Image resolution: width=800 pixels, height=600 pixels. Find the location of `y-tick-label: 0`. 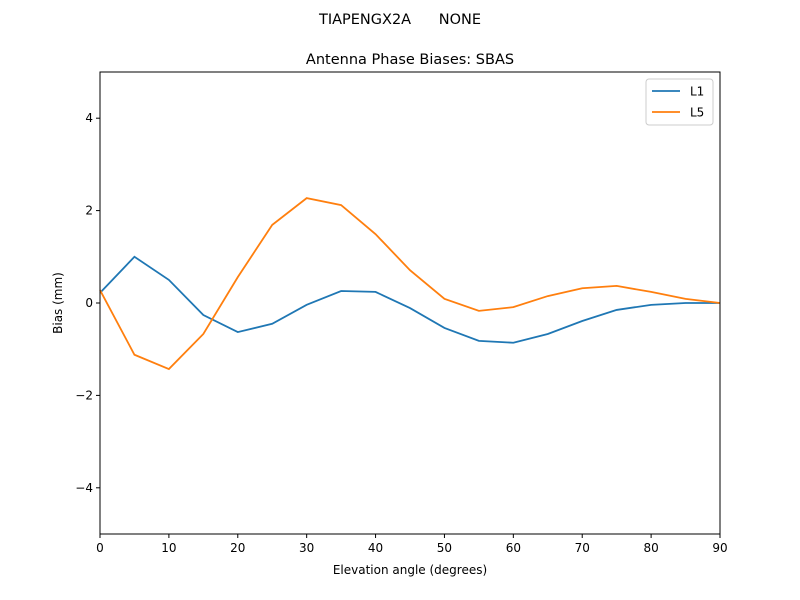

y-tick-label: 0 is located at coordinates (89, 303).